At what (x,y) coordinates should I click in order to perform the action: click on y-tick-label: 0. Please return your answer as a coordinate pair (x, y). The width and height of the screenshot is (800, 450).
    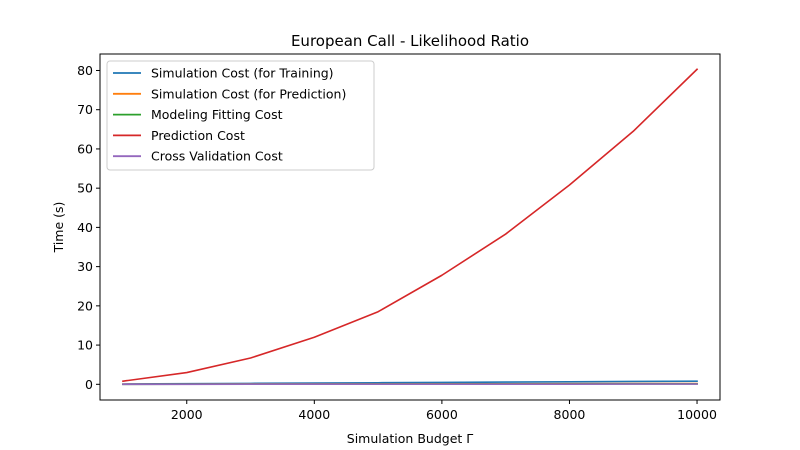
    Looking at the image, I should click on (89, 384).